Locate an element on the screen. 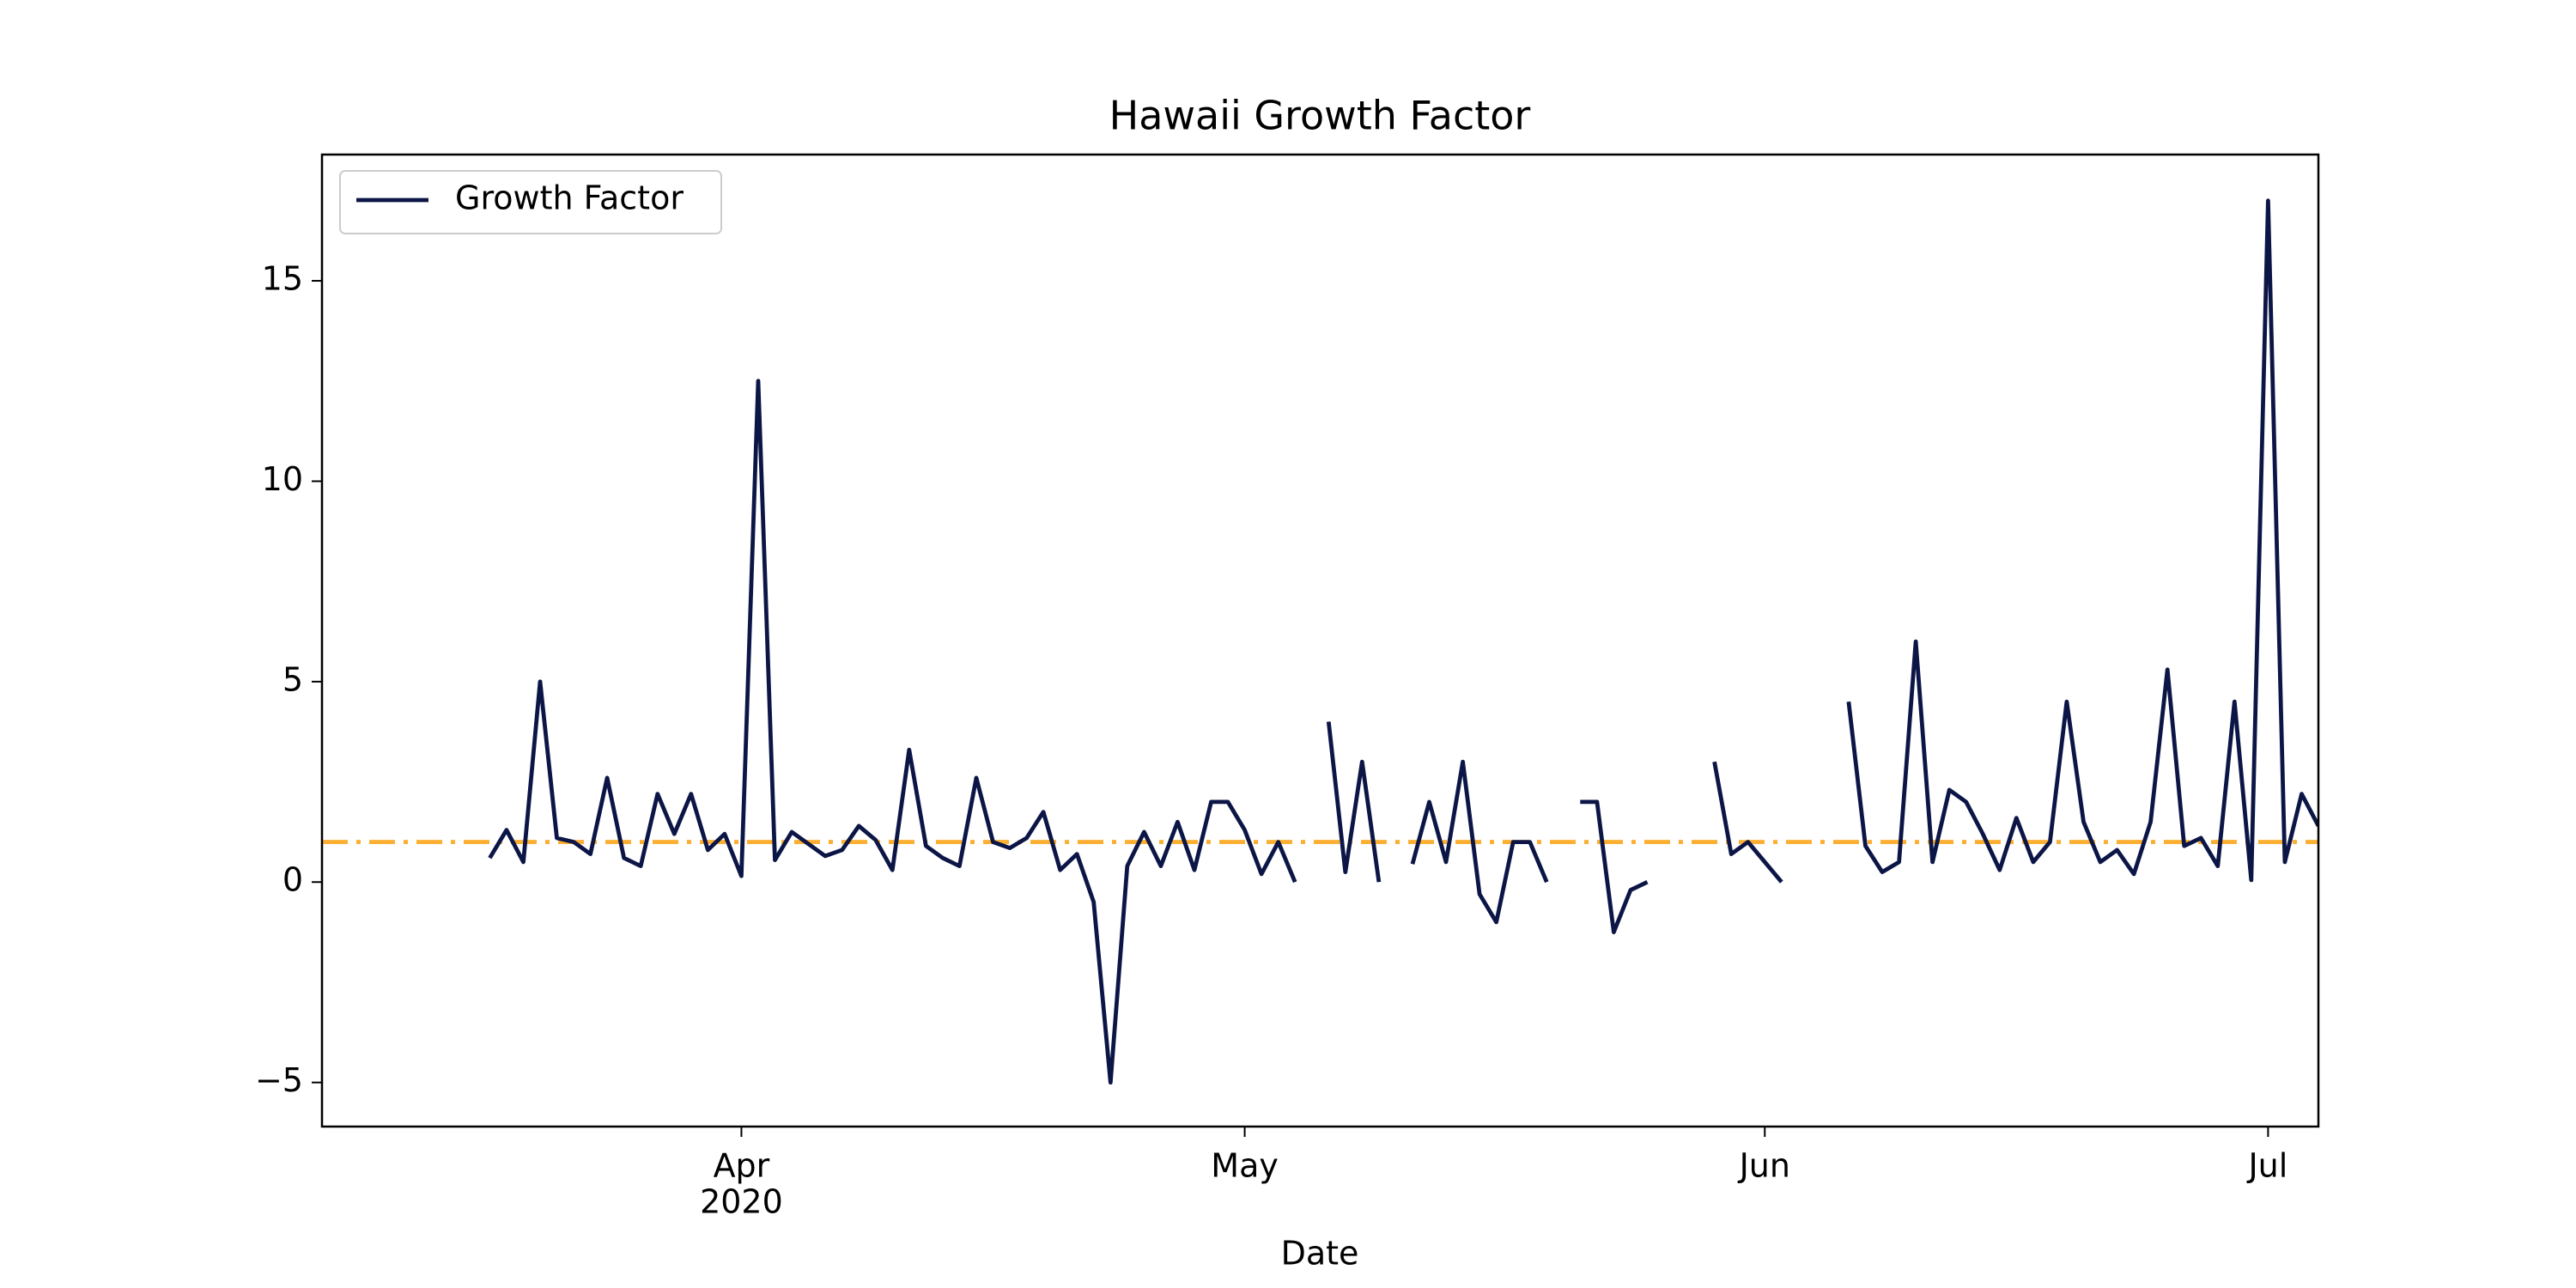 The width and height of the screenshot is (2576, 1288). y-tick-label: −5 is located at coordinates (279, 1080).